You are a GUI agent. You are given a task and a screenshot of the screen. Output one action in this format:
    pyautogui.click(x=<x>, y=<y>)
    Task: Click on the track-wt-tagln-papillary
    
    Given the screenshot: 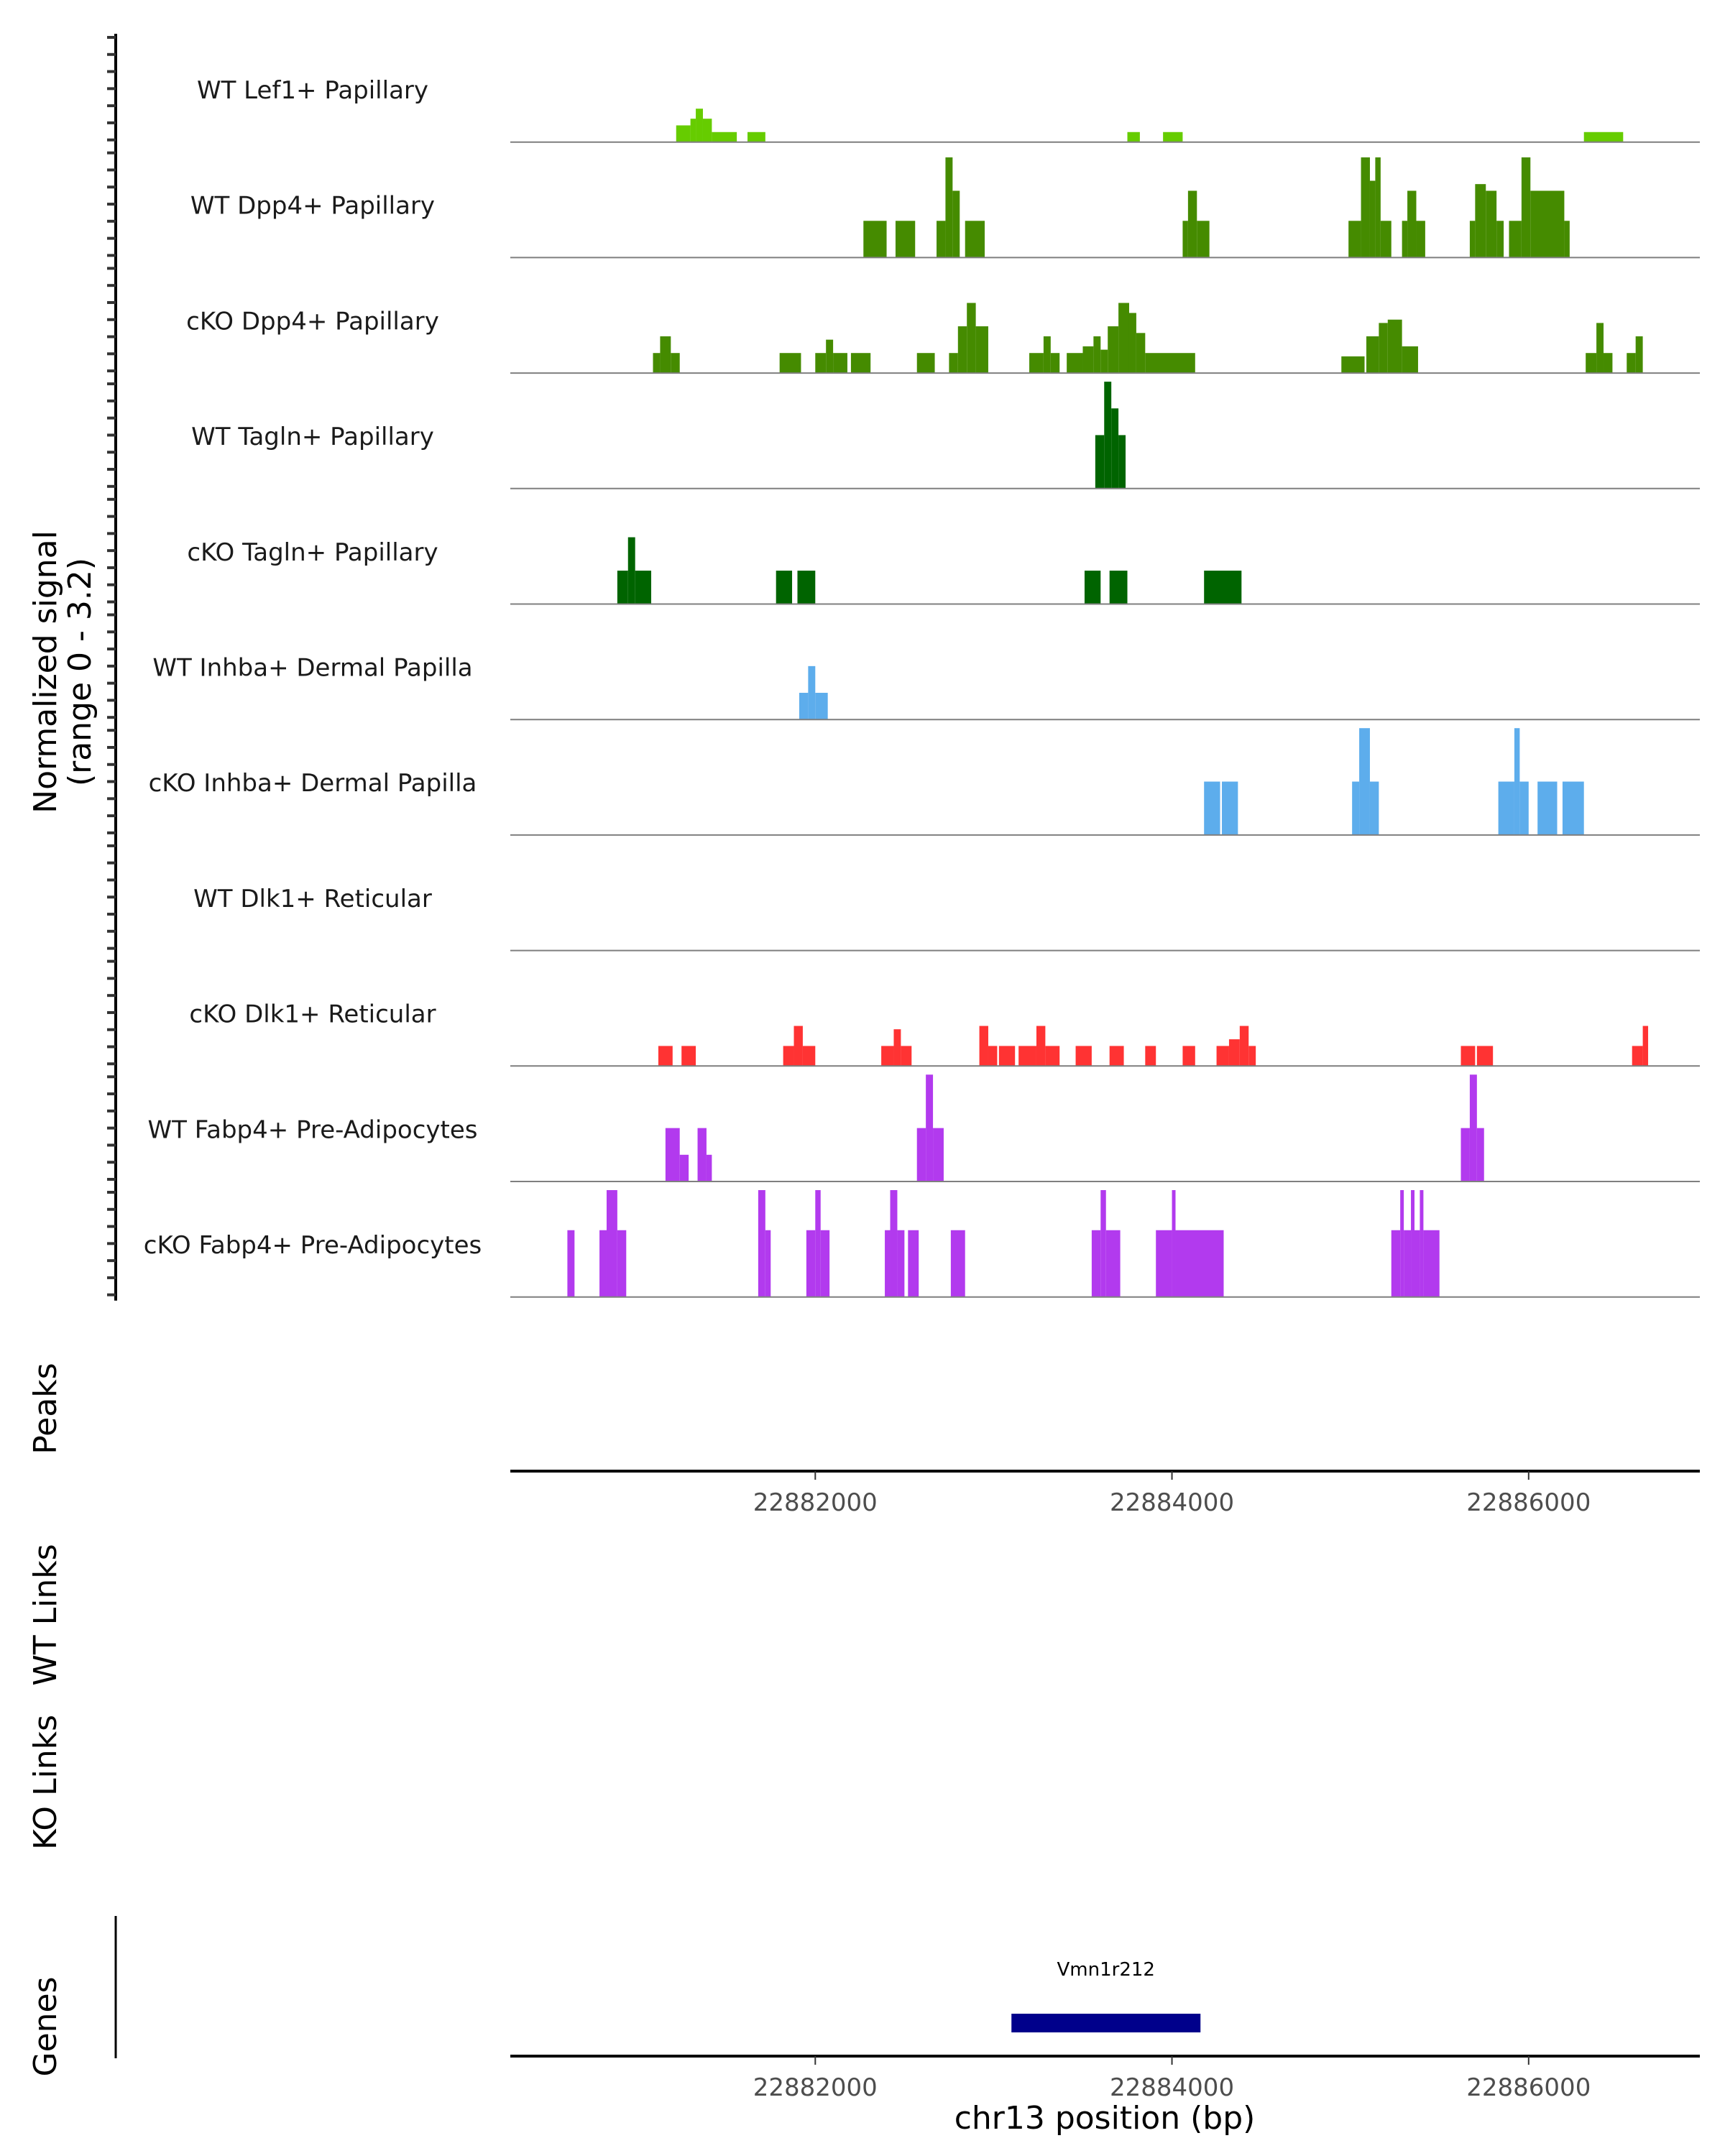 What is the action you would take?
    pyautogui.click(x=1105, y=435)
    